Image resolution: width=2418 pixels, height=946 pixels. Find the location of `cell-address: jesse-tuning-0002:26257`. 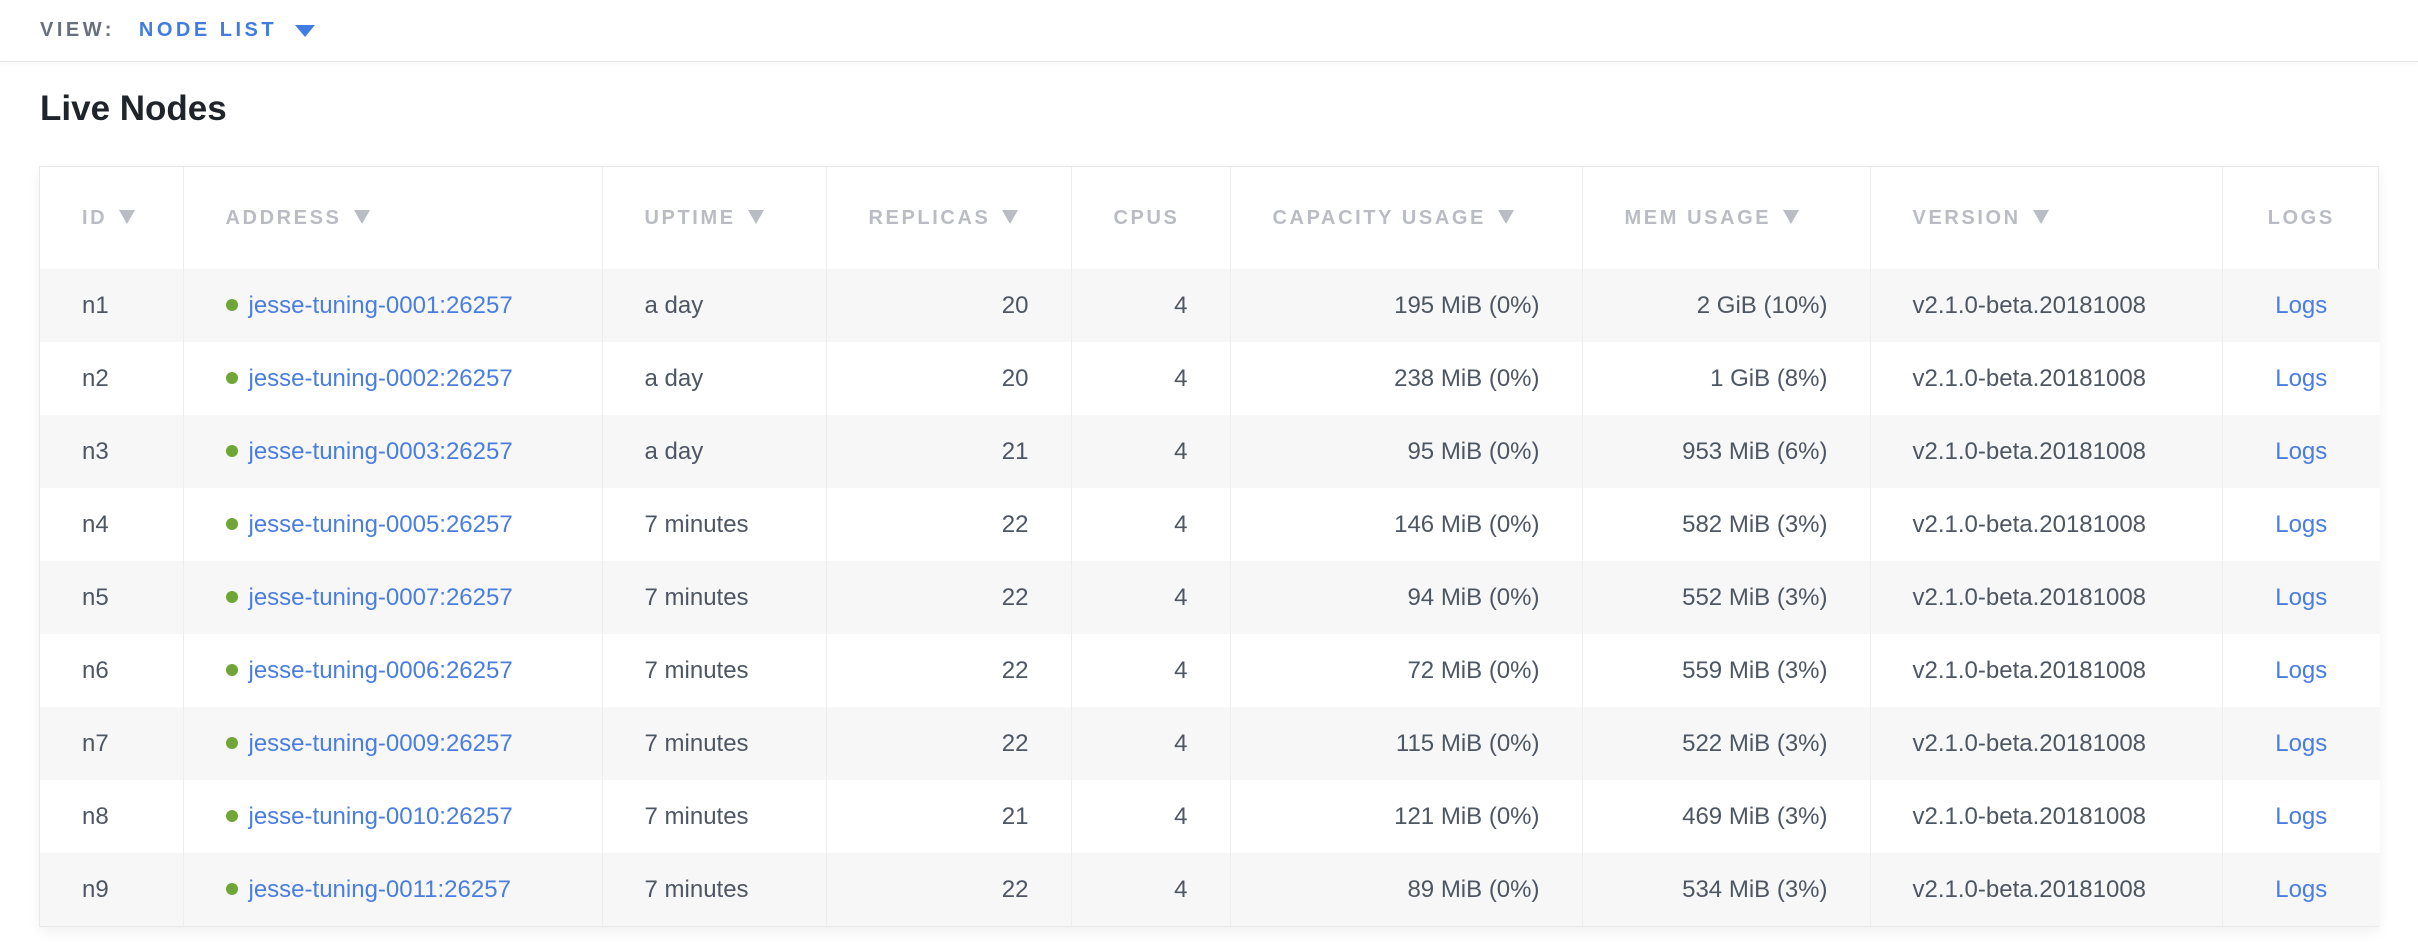

cell-address: jesse-tuning-0002:26257 is located at coordinates (392, 378).